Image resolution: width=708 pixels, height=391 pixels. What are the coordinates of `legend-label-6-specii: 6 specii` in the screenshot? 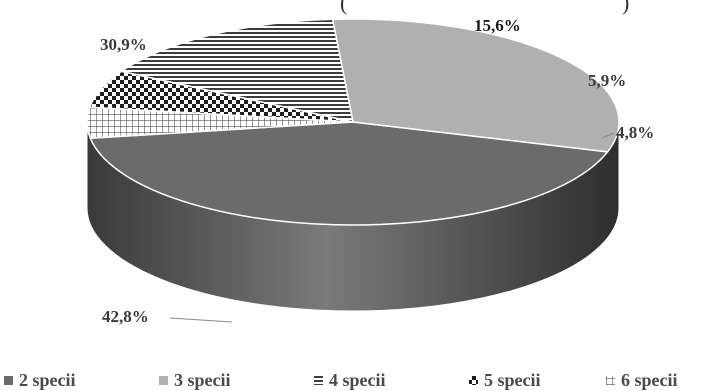 It's located at (649, 380).